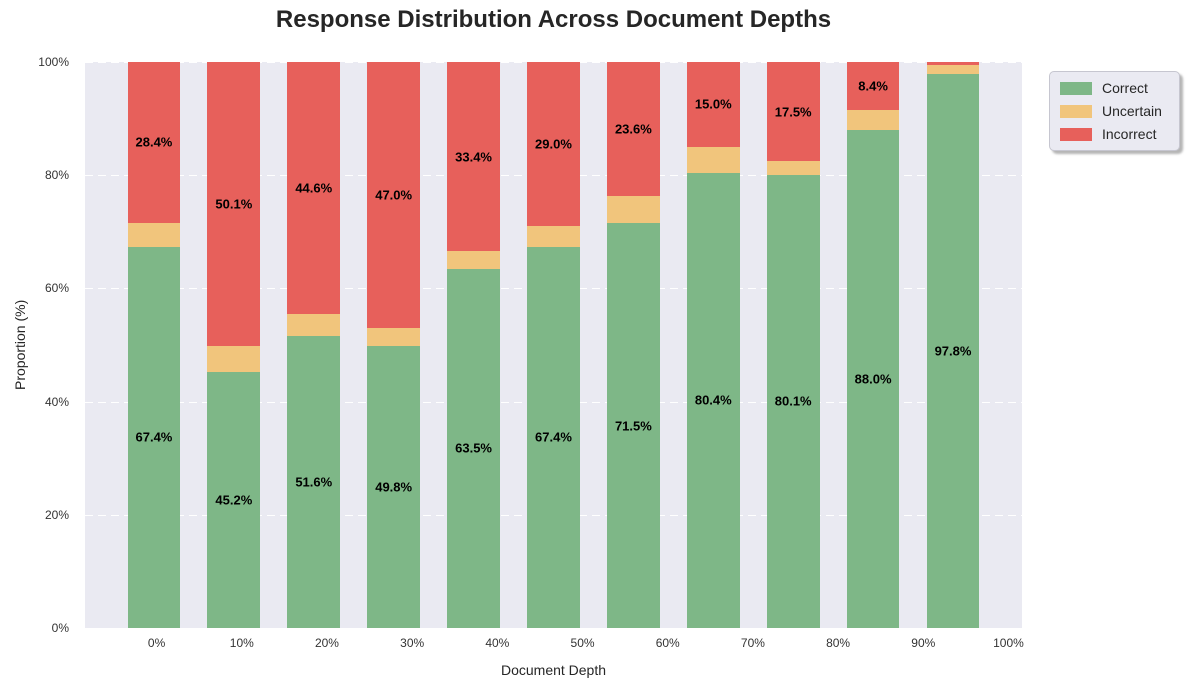  I want to click on value-label-incorrect: 15.0%, so click(713, 104).